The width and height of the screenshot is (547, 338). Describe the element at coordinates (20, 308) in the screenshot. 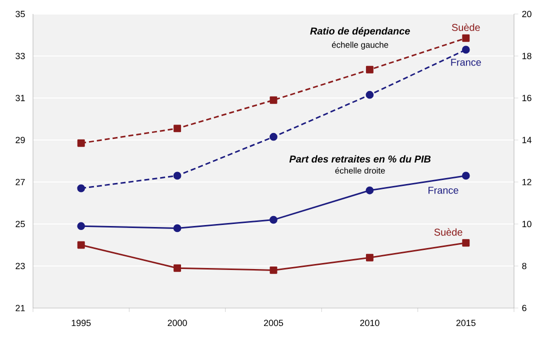

I see `y-tick-label: 21` at that location.